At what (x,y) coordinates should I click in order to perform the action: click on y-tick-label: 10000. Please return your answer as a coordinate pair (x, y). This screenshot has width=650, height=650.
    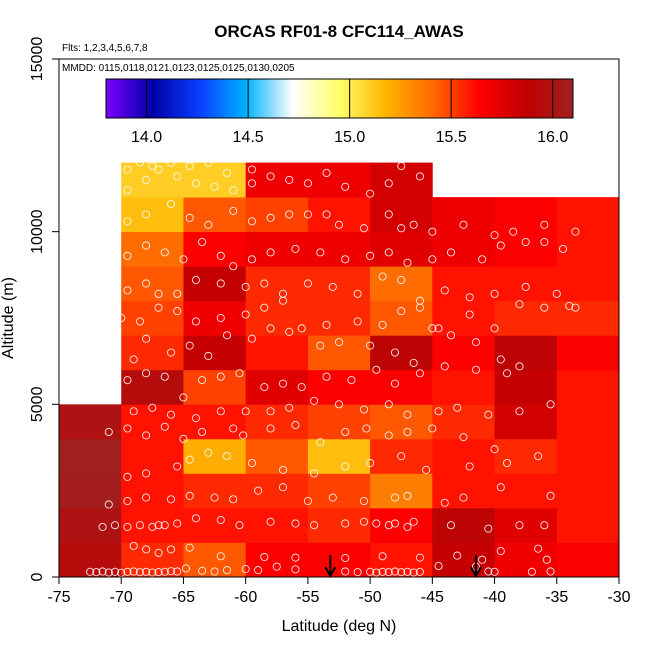
    Looking at the image, I should click on (37, 231).